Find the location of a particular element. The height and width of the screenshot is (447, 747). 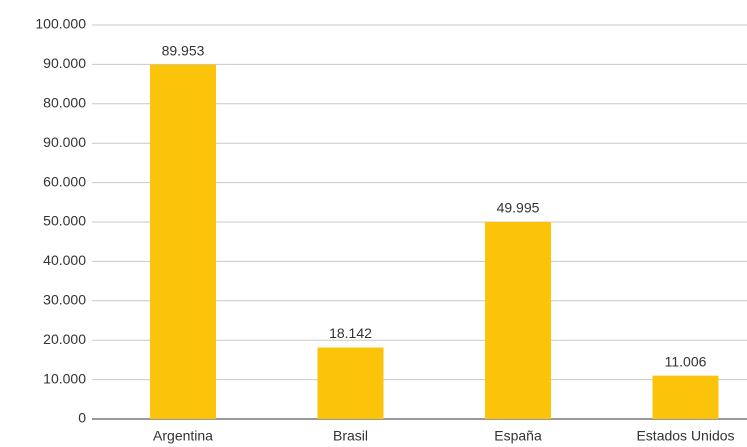

x-tick-label: España is located at coordinates (518, 436).